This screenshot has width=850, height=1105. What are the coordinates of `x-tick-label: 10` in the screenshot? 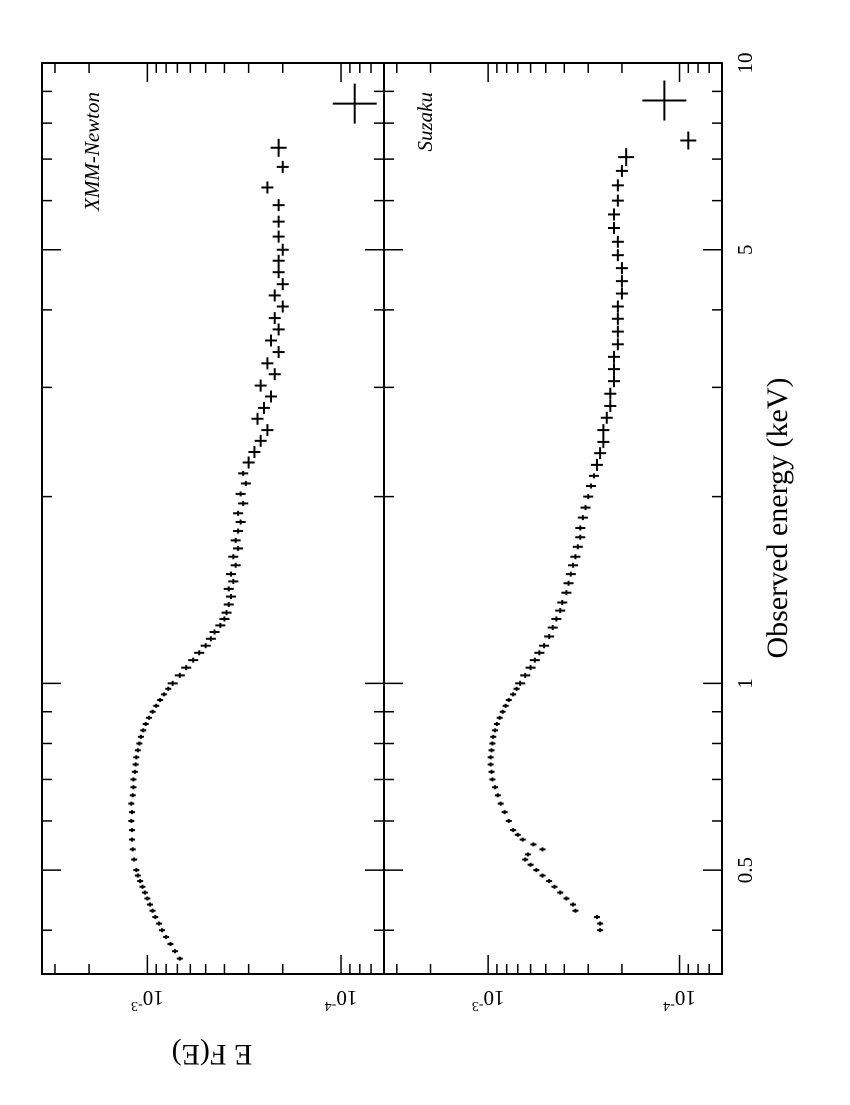 It's located at (745, 63).